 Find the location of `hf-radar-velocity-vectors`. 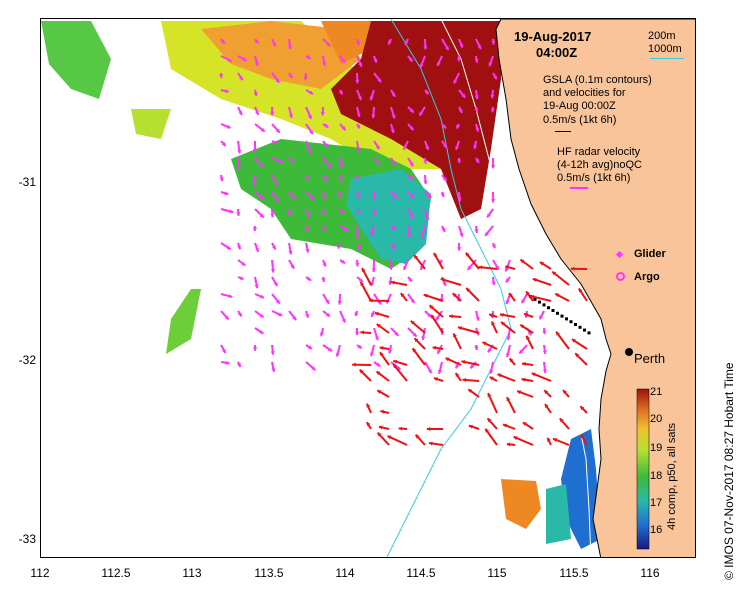

hf-radar-velocity-vectors is located at coordinates (470, 349).